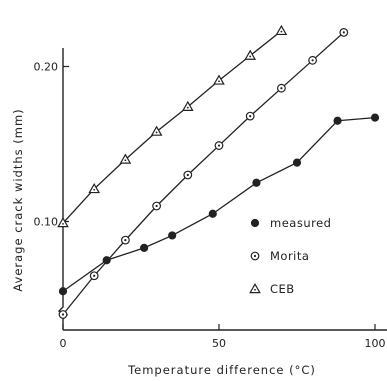  Describe the element at coordinates (46, 222) in the screenshot. I see `y-tick-label: 0.10` at that location.